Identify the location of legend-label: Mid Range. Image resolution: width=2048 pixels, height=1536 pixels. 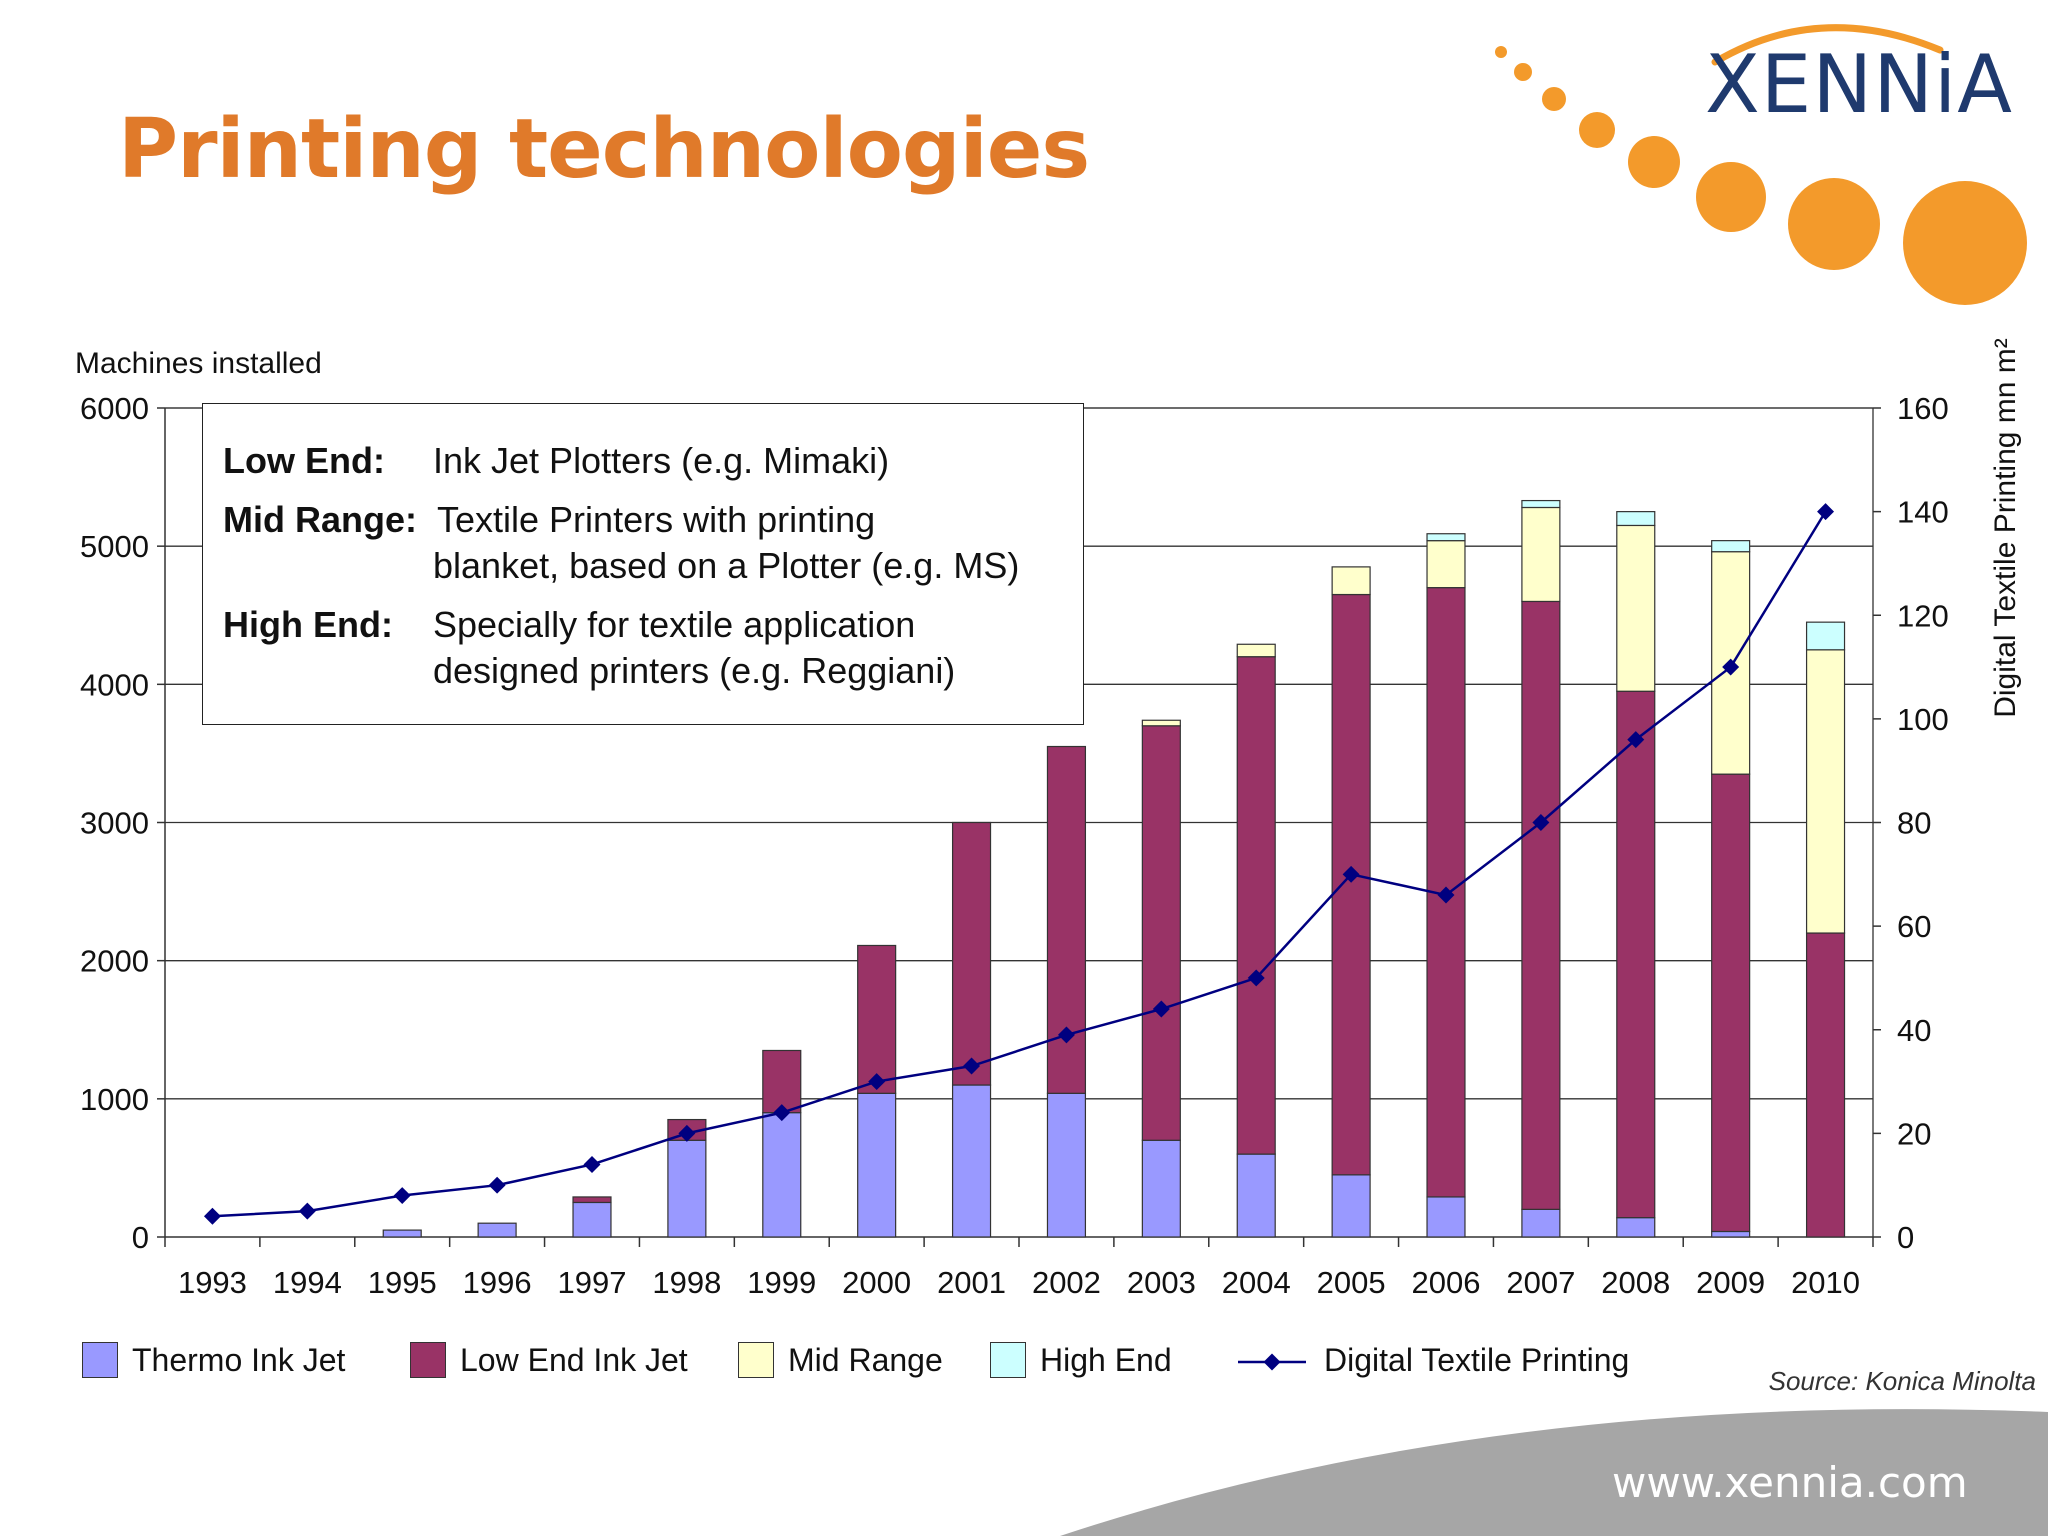
(865, 1360).